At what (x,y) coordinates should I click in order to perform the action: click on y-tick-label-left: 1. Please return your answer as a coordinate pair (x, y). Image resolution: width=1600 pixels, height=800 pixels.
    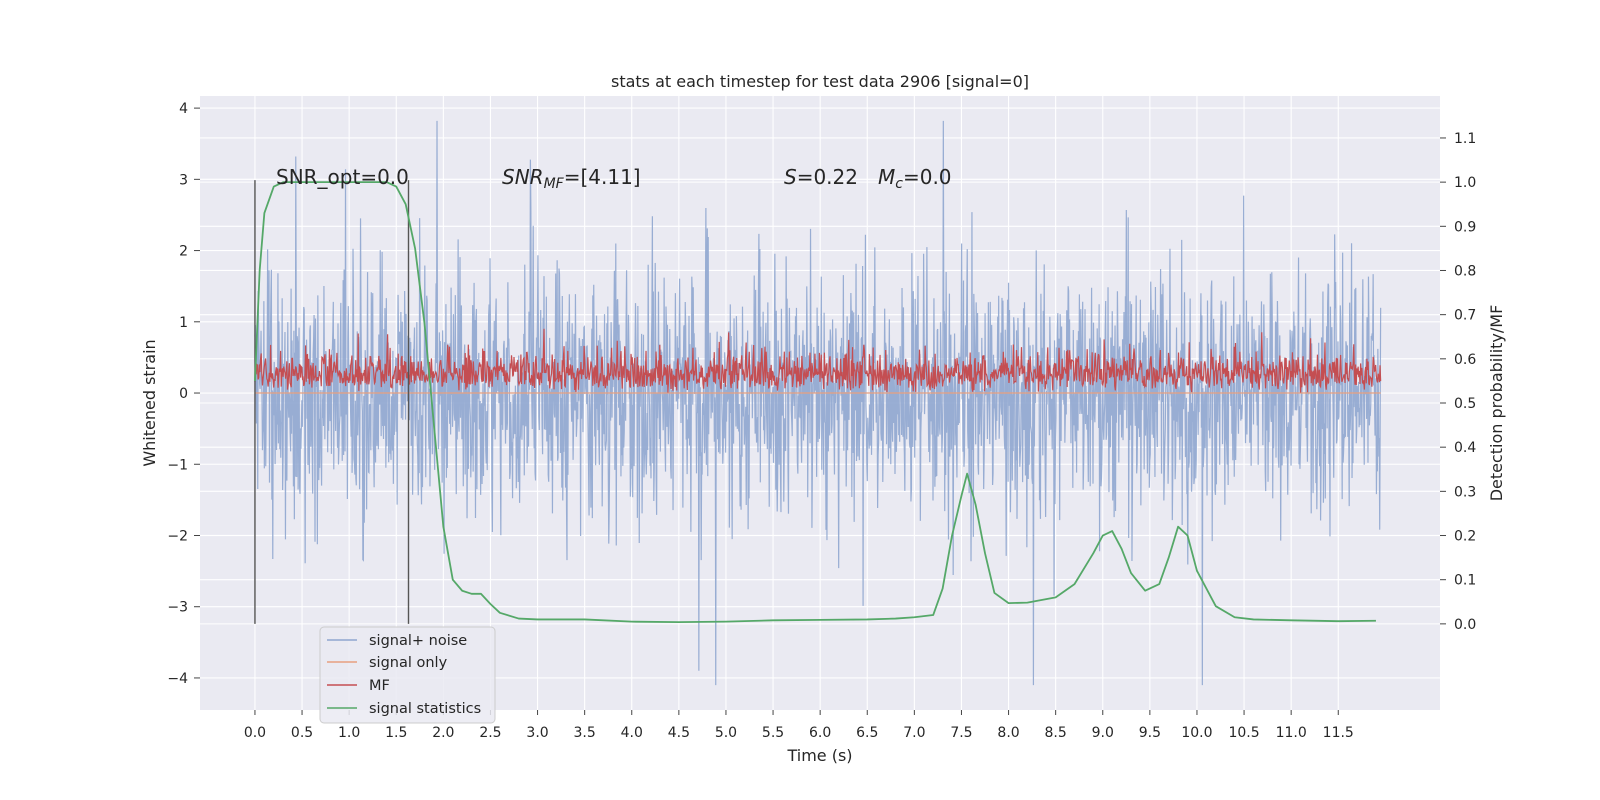
    Looking at the image, I should click on (183, 323).